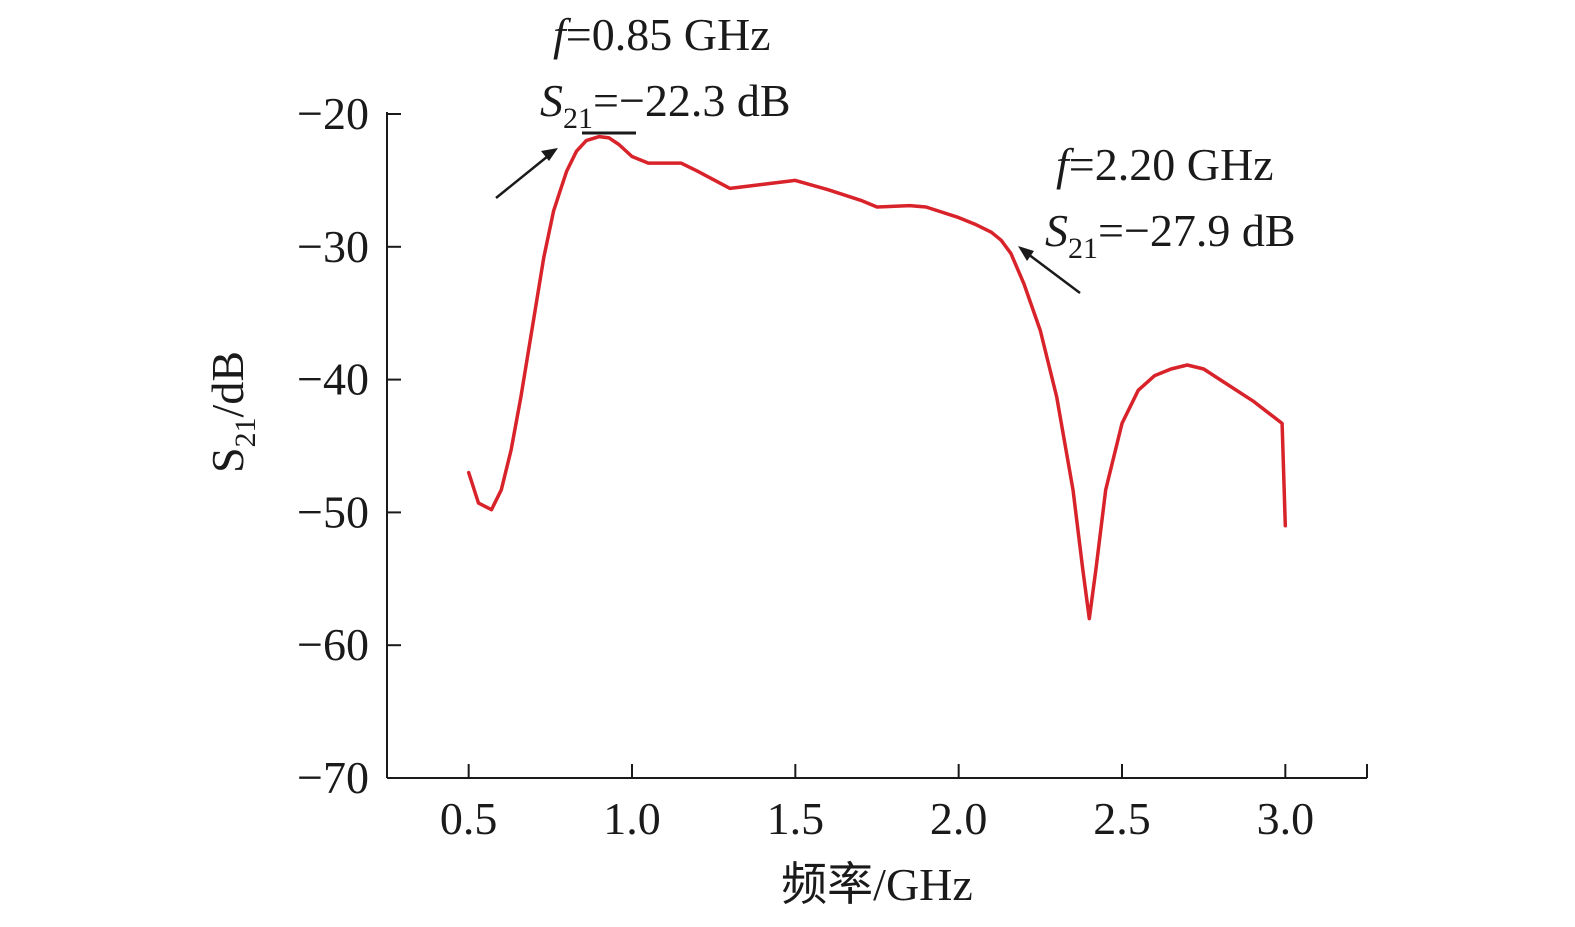  I want to click on x-tick-label: 3.0, so click(1286, 818).